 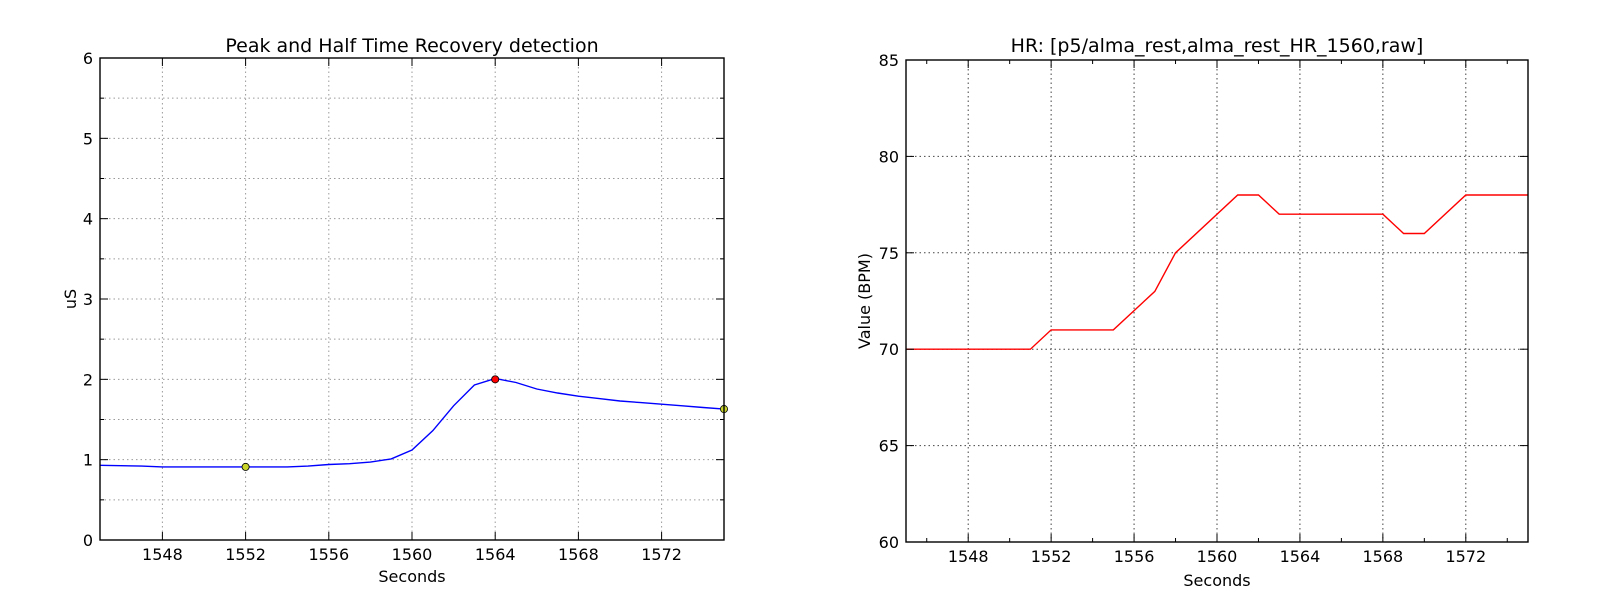 I want to click on y-tick-label: 85, so click(x=889, y=60).